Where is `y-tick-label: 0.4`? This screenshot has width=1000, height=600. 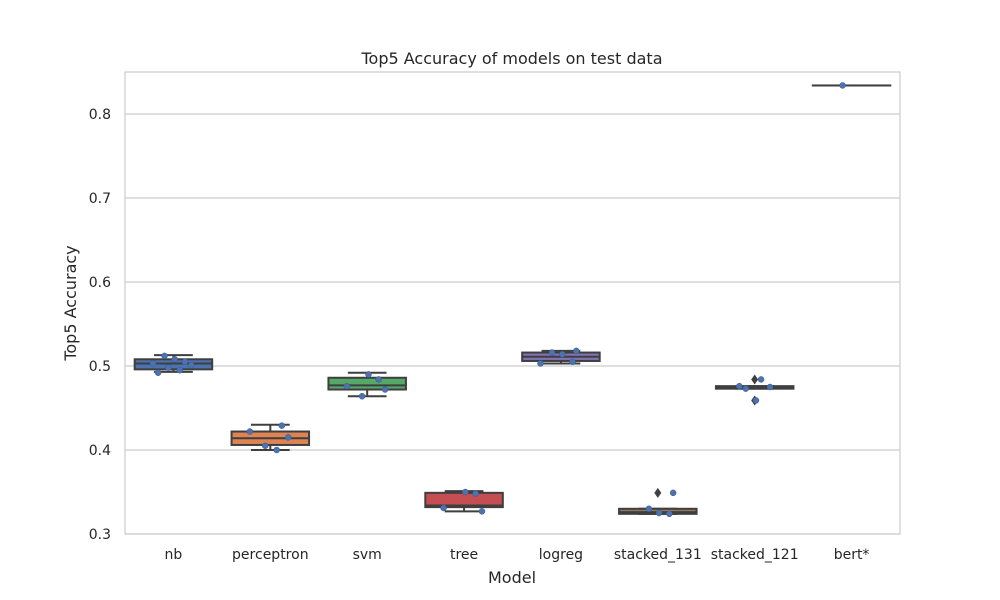 y-tick-label: 0.4 is located at coordinates (100, 451).